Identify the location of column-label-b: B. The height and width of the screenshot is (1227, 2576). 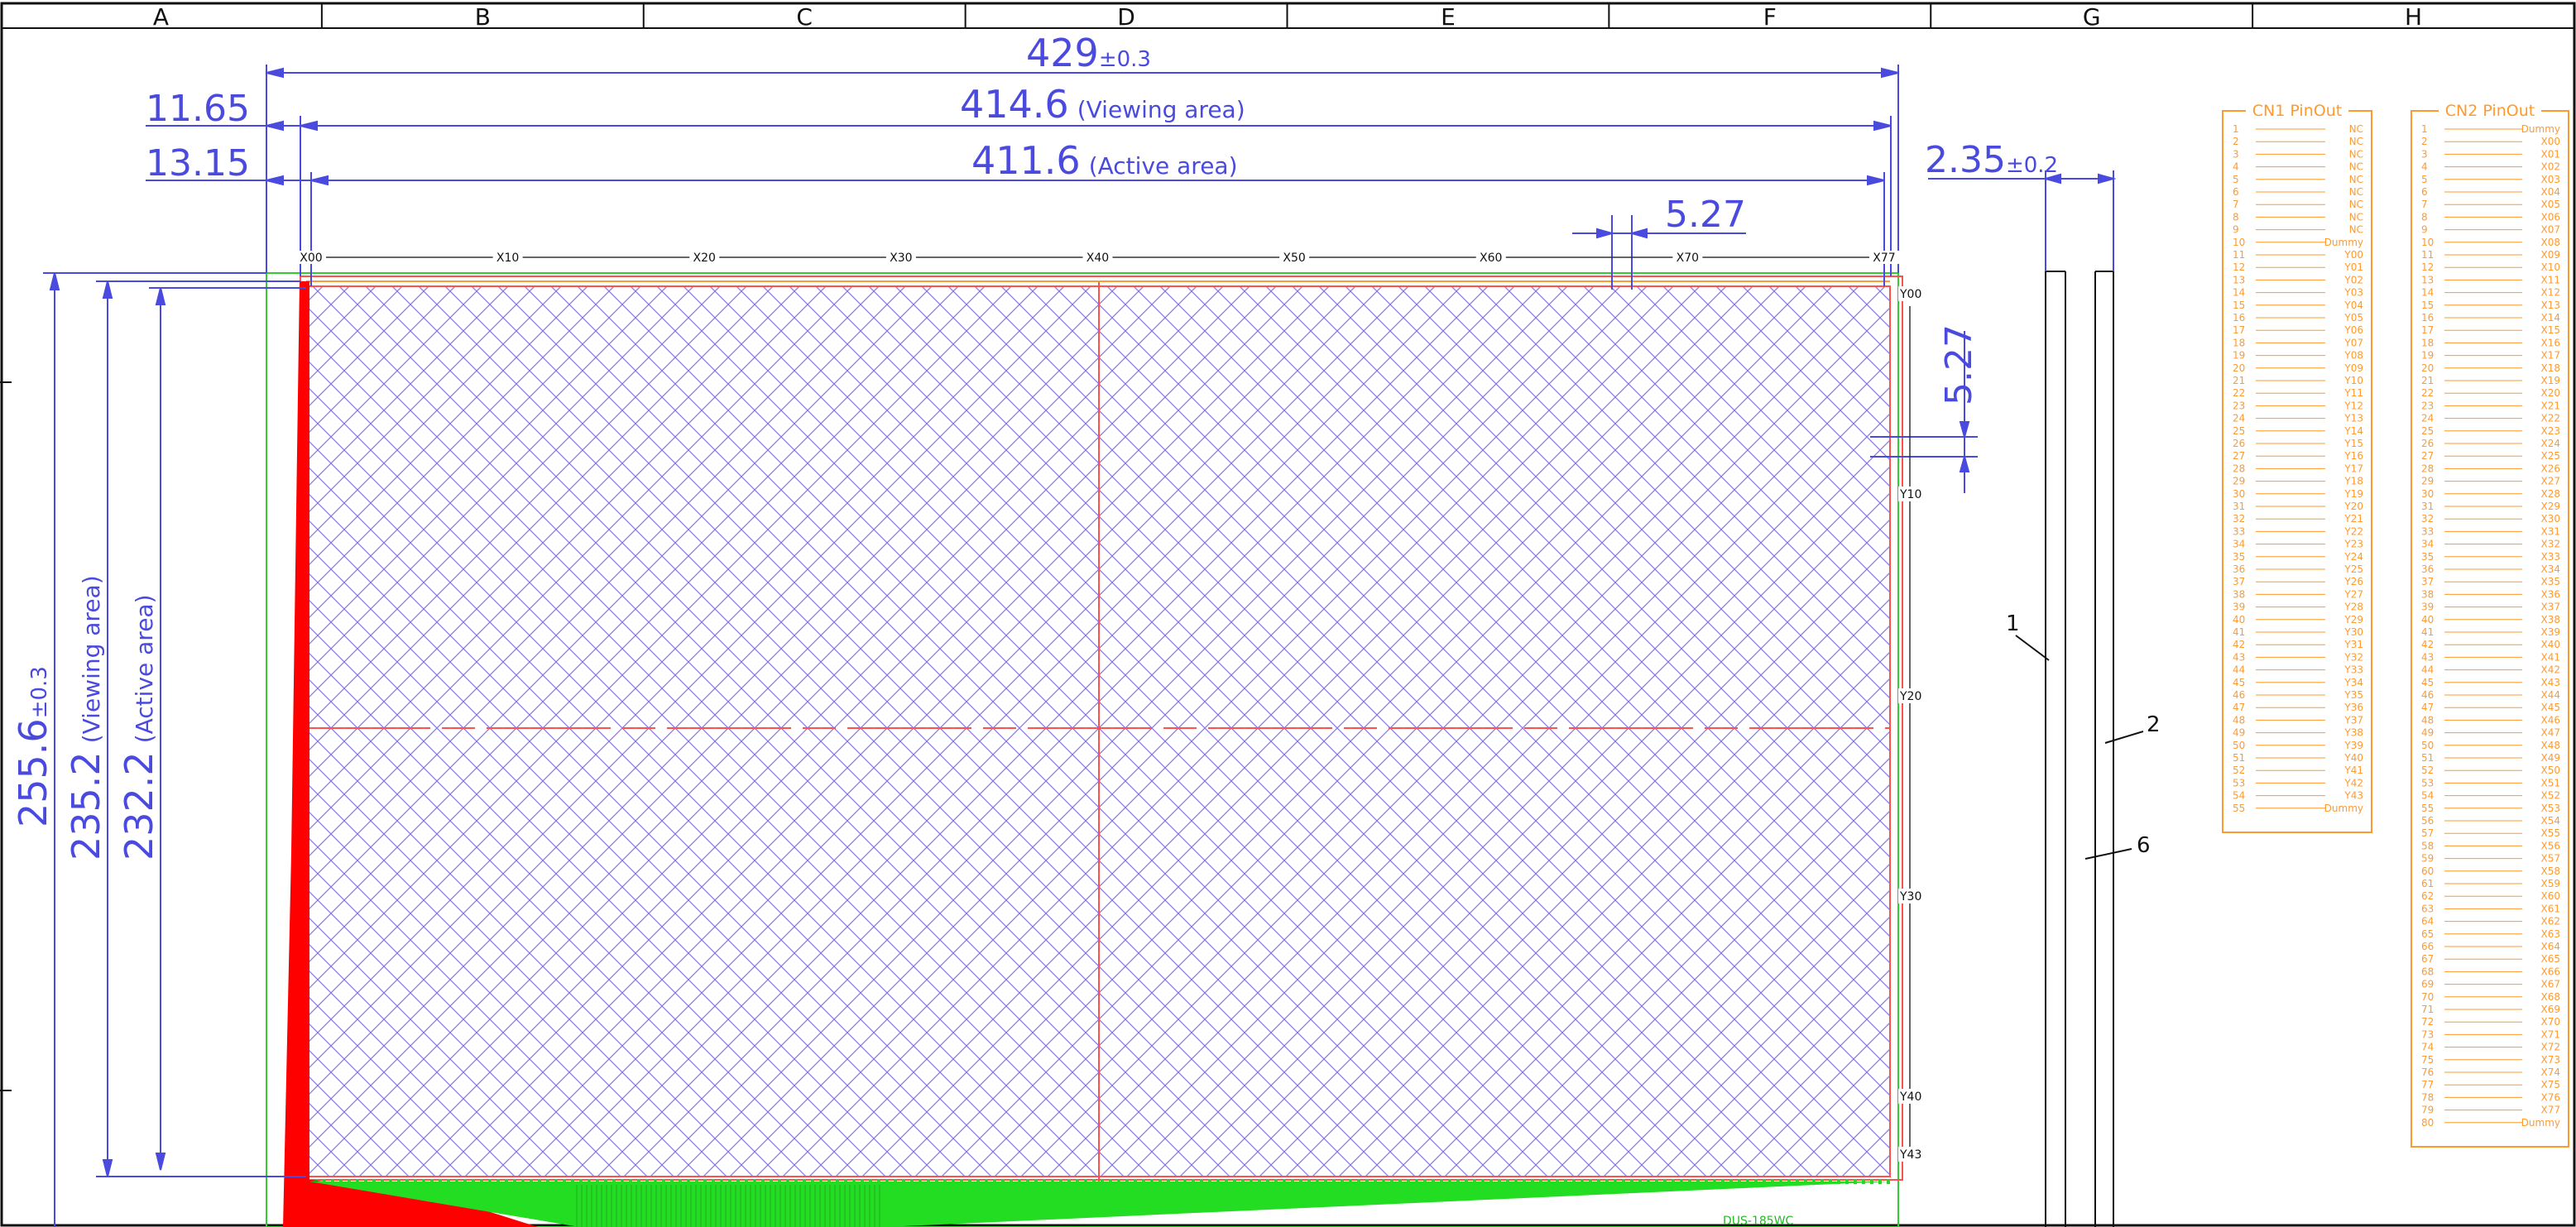
(483, 17).